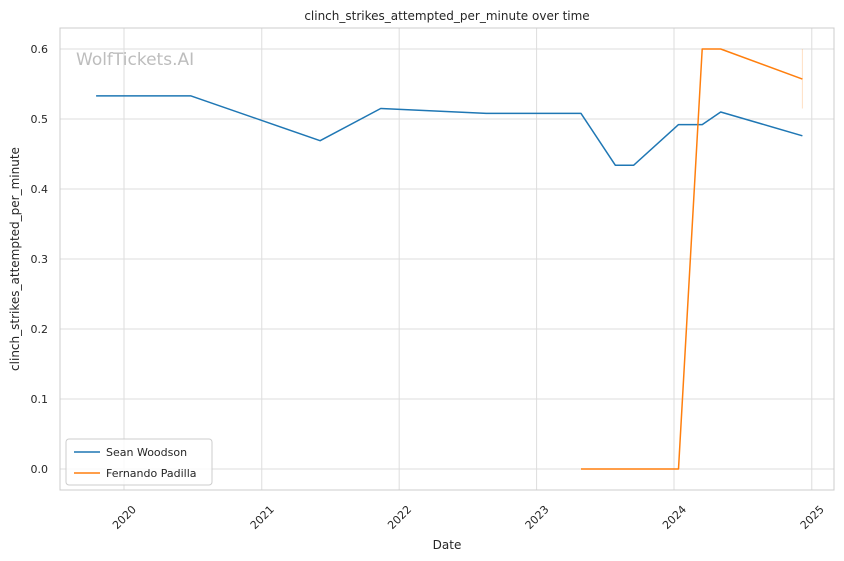  Describe the element at coordinates (151, 473) in the screenshot. I see `legend-label-1: Fernando Padilla` at that location.